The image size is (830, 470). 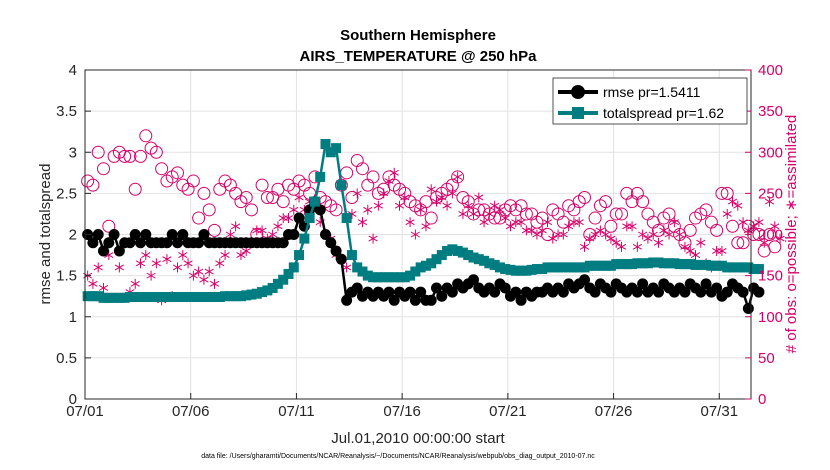 What do you see at coordinates (650, 101) in the screenshot?
I see `legend: rmse pr=1.5411 totalspread pr=1.62` at bounding box center [650, 101].